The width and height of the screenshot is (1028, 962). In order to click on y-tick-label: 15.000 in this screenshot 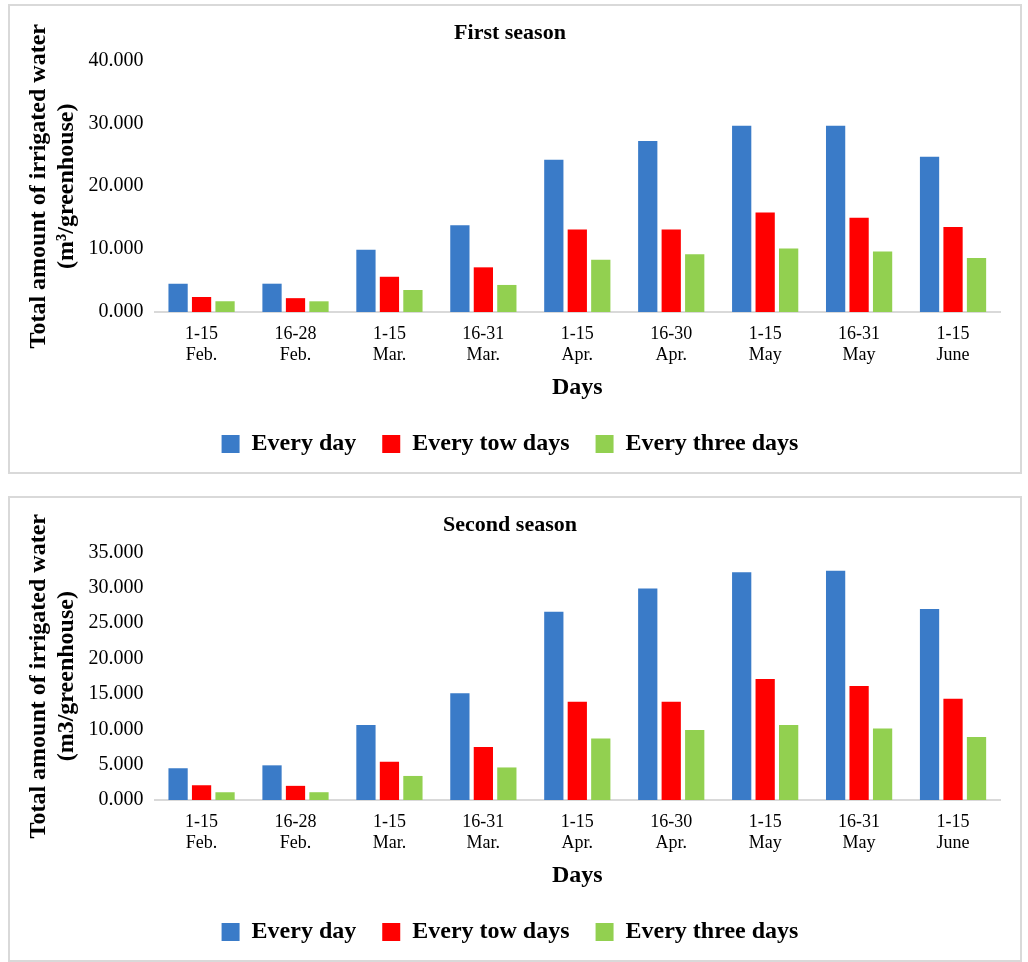, I will do `click(116, 692)`.